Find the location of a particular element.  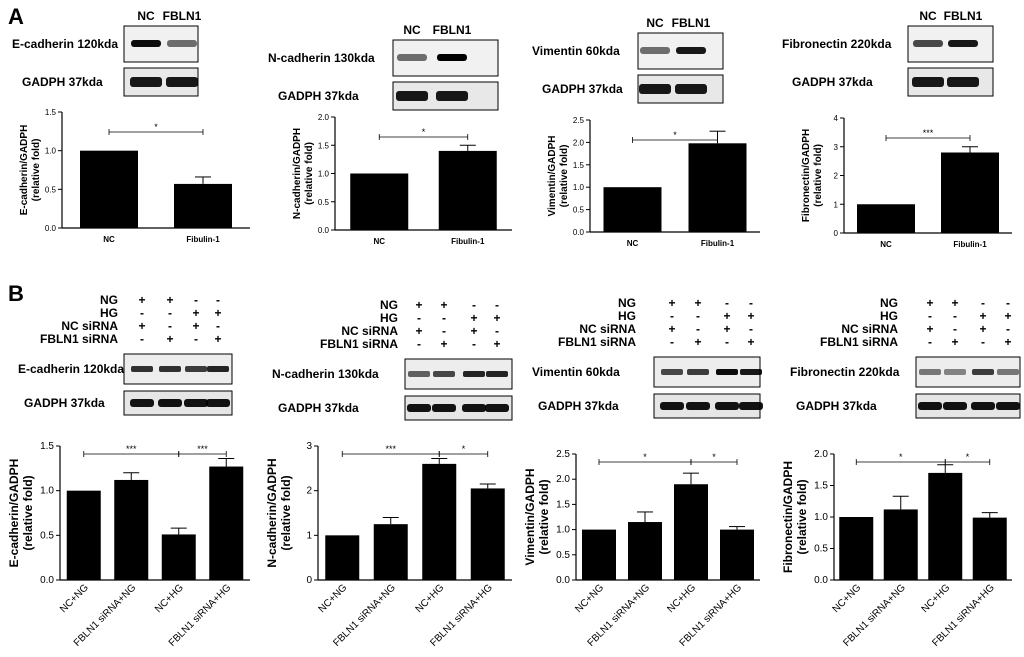

y-tick-label: 1 is located at coordinates (836, 204).